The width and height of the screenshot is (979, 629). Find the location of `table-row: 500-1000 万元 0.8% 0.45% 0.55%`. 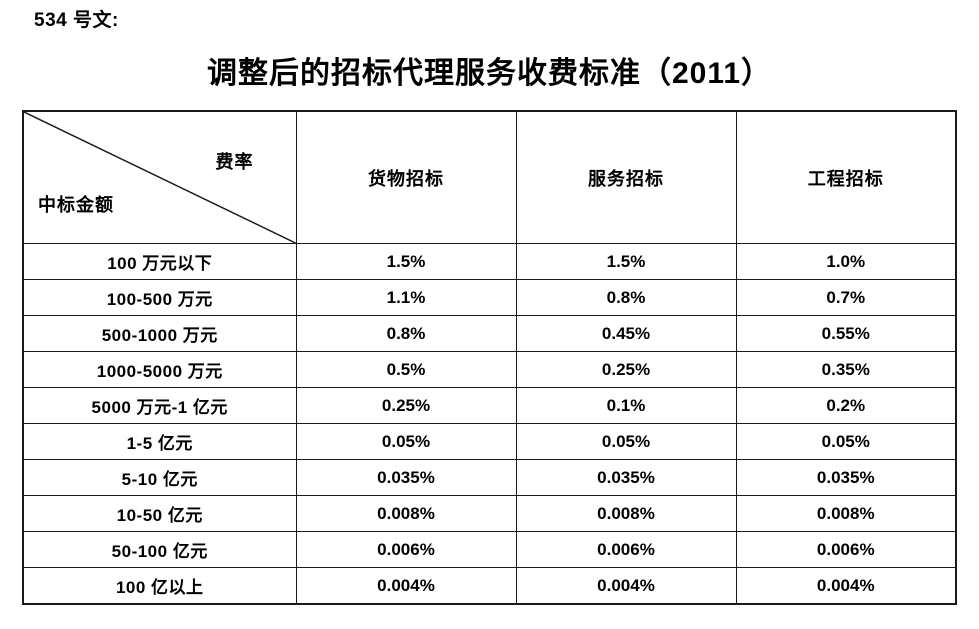

table-row: 500-1000 万元 0.8% 0.45% 0.55% is located at coordinates (489, 333).